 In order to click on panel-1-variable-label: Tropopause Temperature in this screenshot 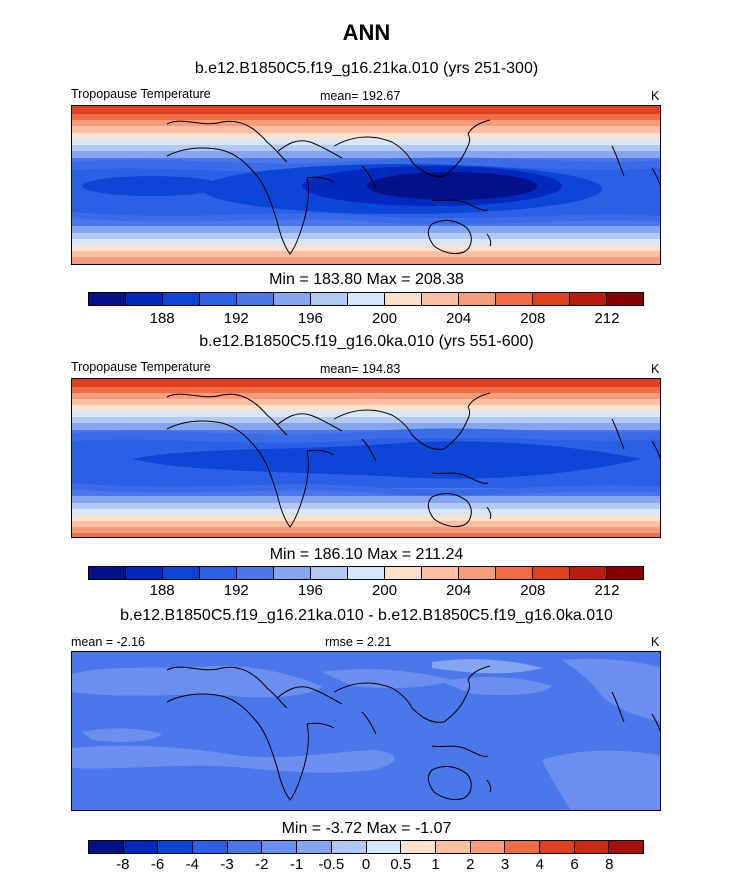, I will do `click(141, 94)`.